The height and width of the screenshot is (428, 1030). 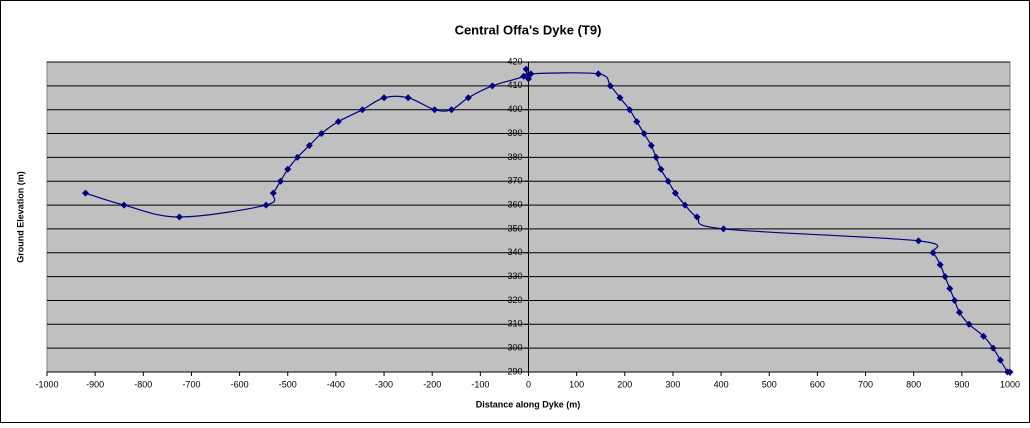 What do you see at coordinates (20, 217) in the screenshot?
I see `y-axis-label: Ground Elevation (m)` at bounding box center [20, 217].